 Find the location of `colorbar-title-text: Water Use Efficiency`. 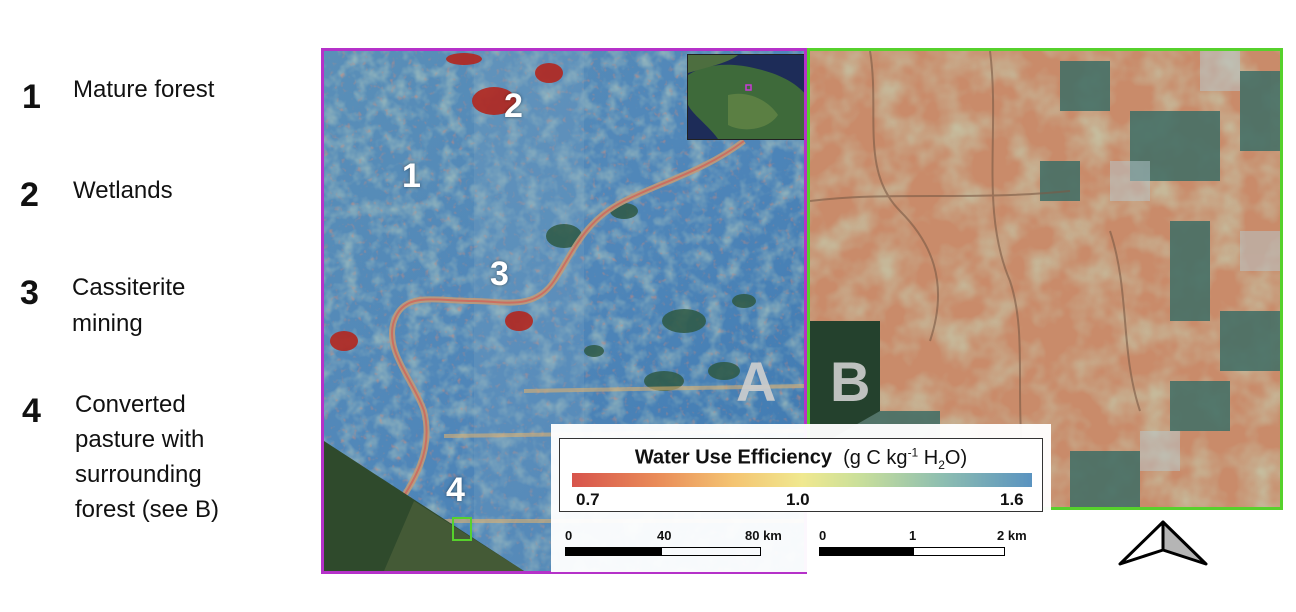

colorbar-title-text: Water Use Efficiency is located at coordinates (733, 457).